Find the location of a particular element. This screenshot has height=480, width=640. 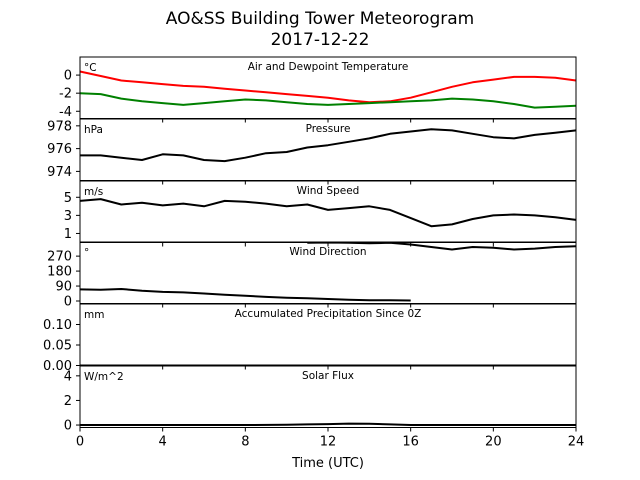

x-tick-label-6: 24 is located at coordinates (576, 442).